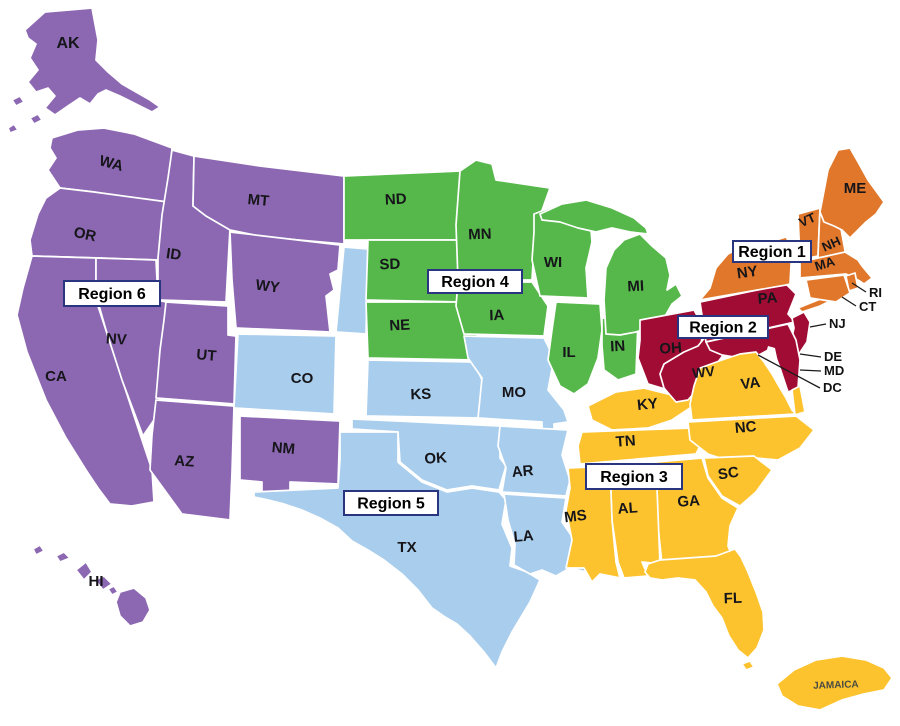 This screenshot has height=726, width=900. Describe the element at coordinates (732, 599) in the screenshot. I see `state-label-fl: FL` at that location.